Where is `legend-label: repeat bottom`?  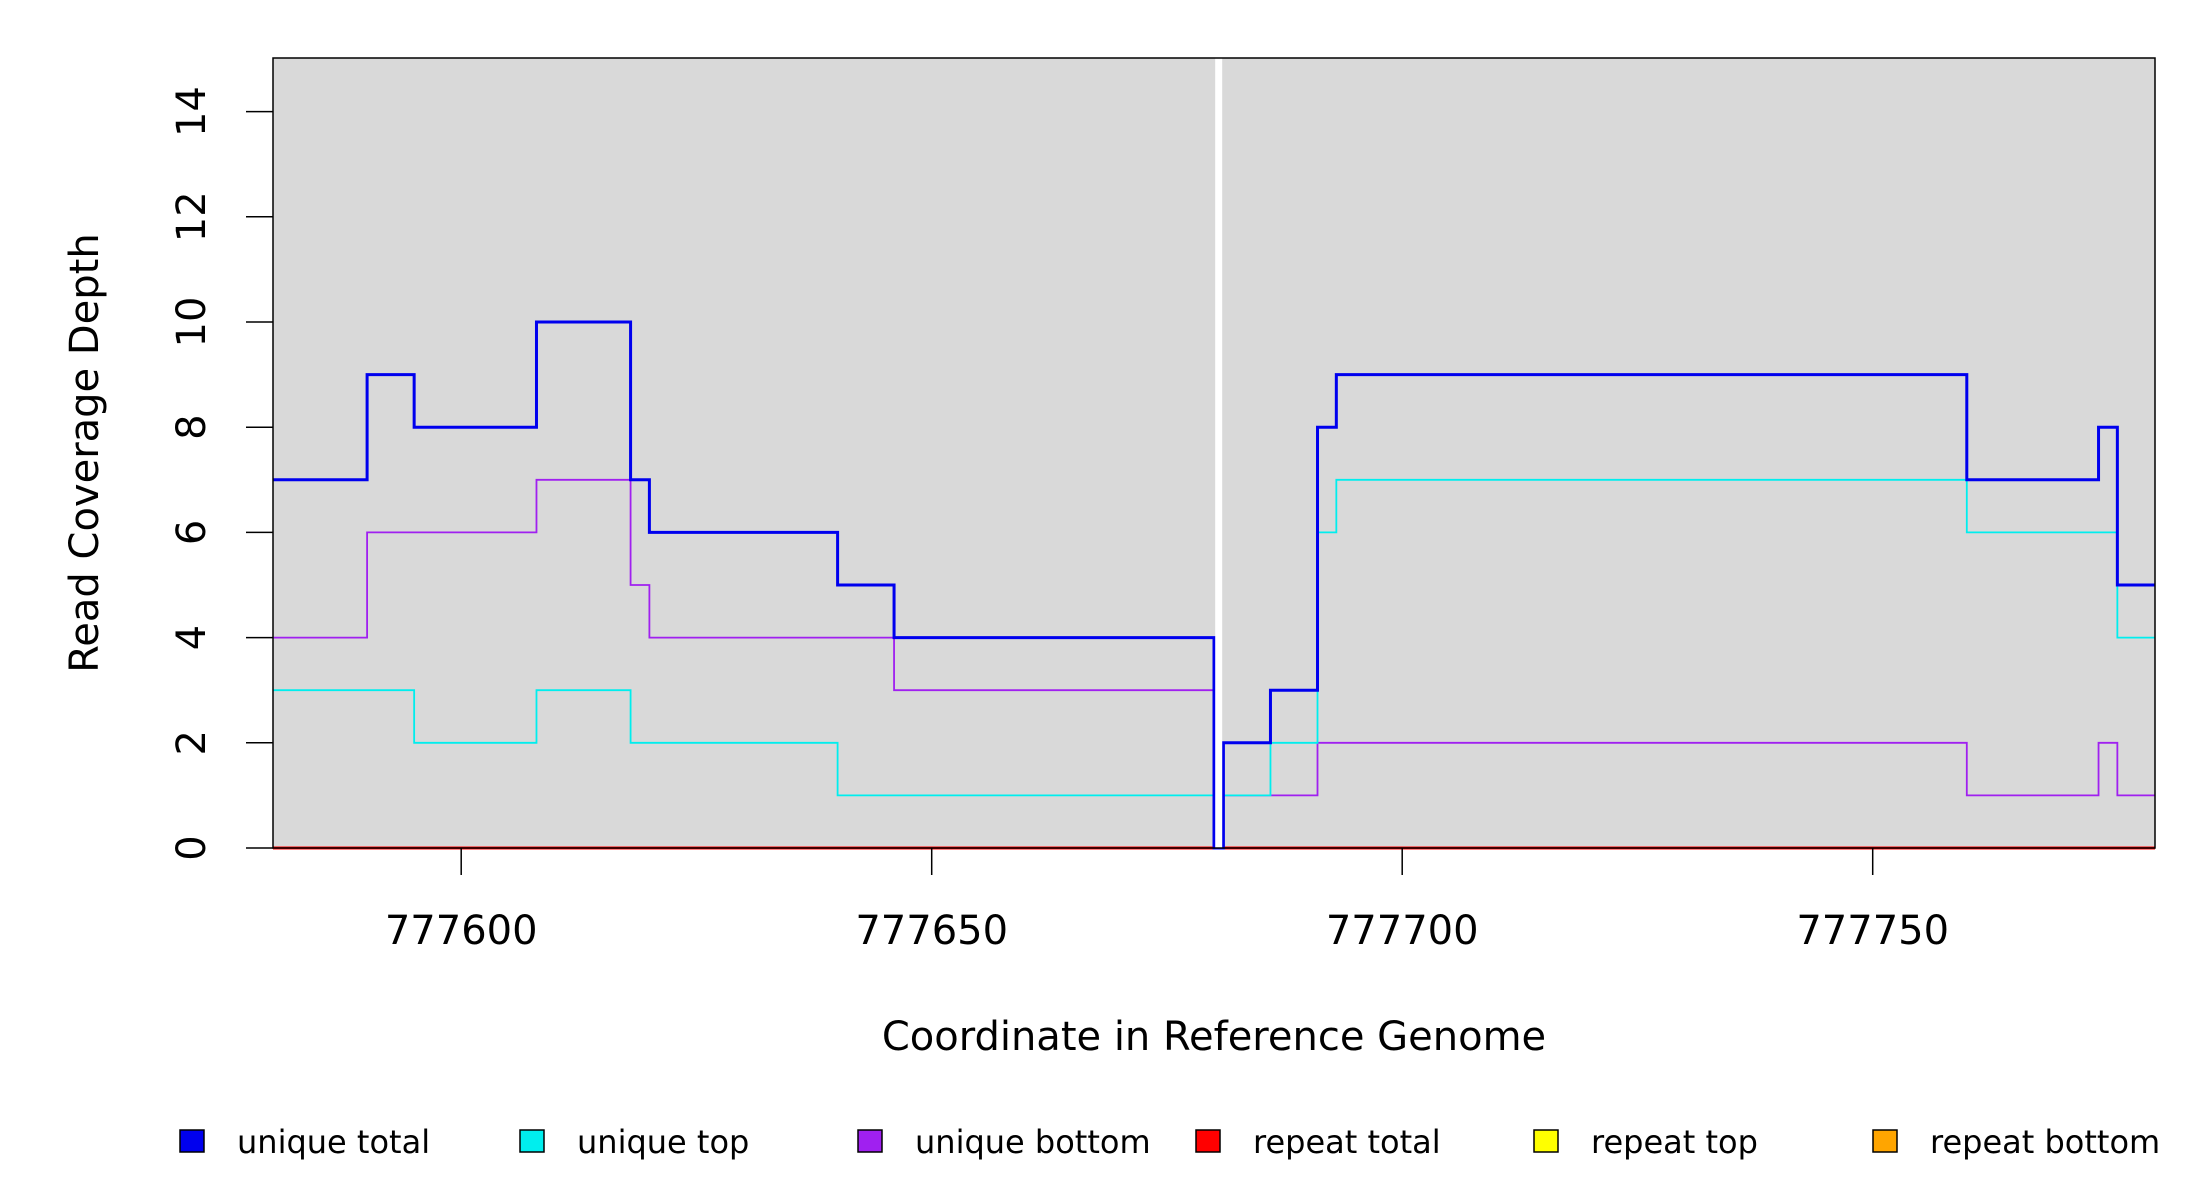 legend-label: repeat bottom is located at coordinates (2045, 1142).